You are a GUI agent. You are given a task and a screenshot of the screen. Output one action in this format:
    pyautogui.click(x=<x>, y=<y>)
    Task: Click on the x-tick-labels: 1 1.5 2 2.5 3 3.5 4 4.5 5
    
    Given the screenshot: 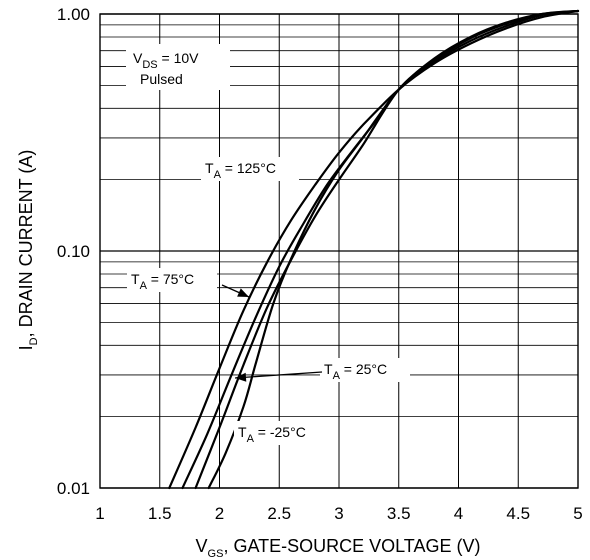 What is the action you would take?
    pyautogui.click(x=338, y=513)
    